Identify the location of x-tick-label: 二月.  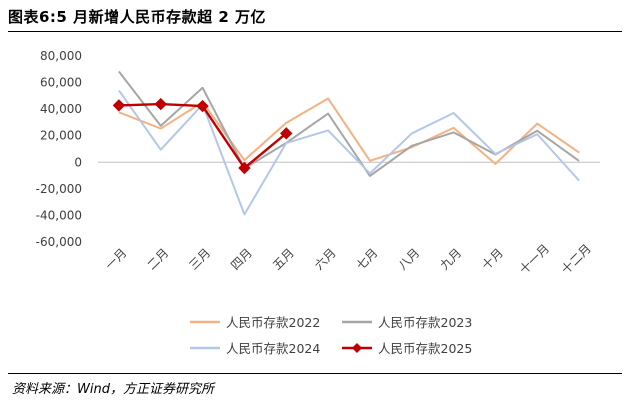
(157, 259).